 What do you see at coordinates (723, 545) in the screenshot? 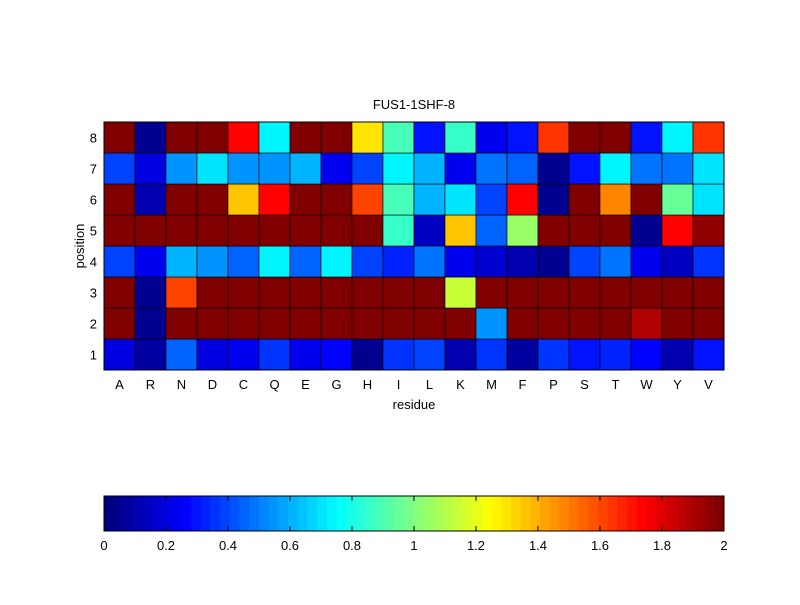
I see `colorbar-tick-label: 2` at bounding box center [723, 545].